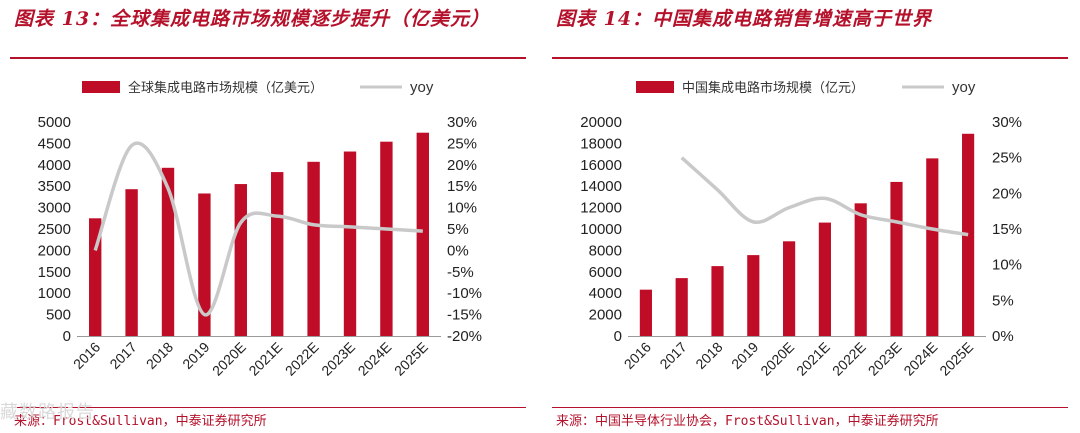 This screenshot has width=1080, height=433. Describe the element at coordinates (605, 250) in the screenshot. I see `y-tick-left: 8000` at that location.